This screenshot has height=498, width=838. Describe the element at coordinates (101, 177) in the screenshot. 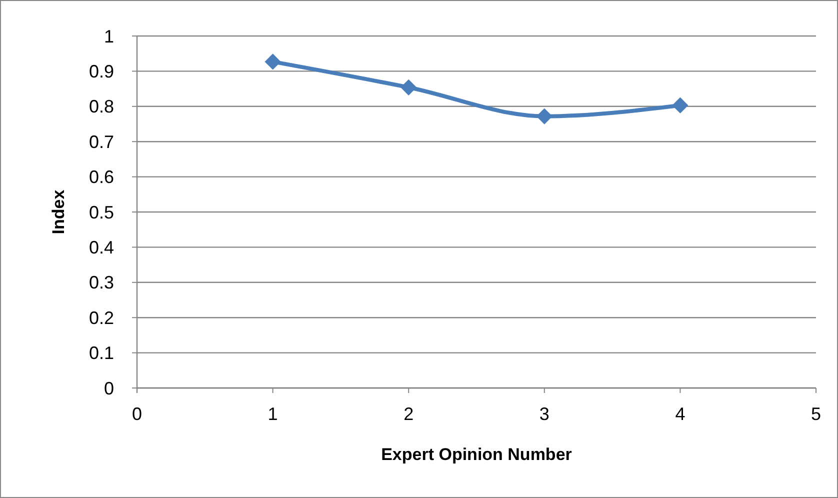

I see `y-tick-label: 0.6` at that location.